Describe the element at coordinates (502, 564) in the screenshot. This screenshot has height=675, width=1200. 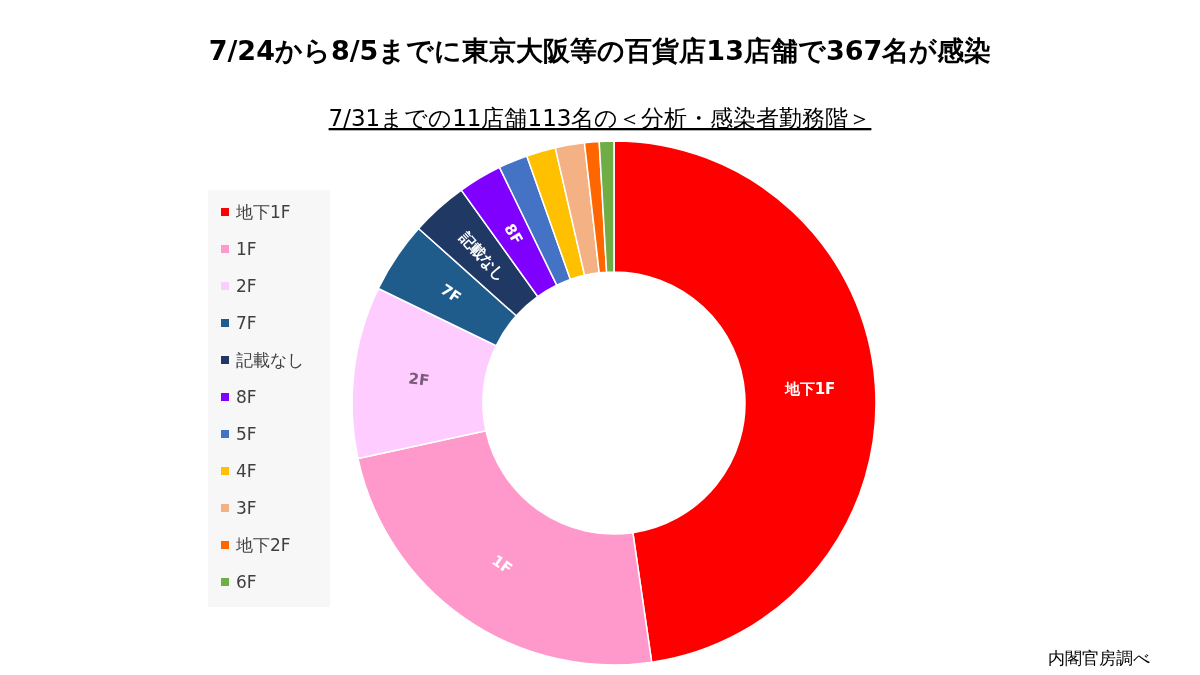
I see `slice-label: 1F` at that location.